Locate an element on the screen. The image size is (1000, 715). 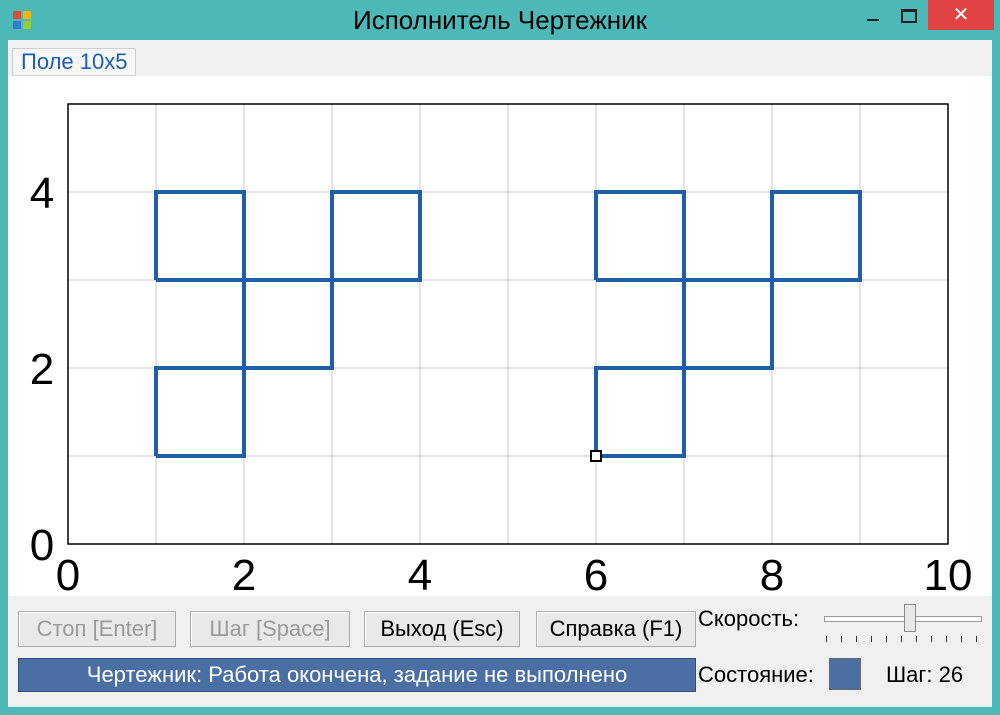
app-icon is located at coordinates (22, 20).